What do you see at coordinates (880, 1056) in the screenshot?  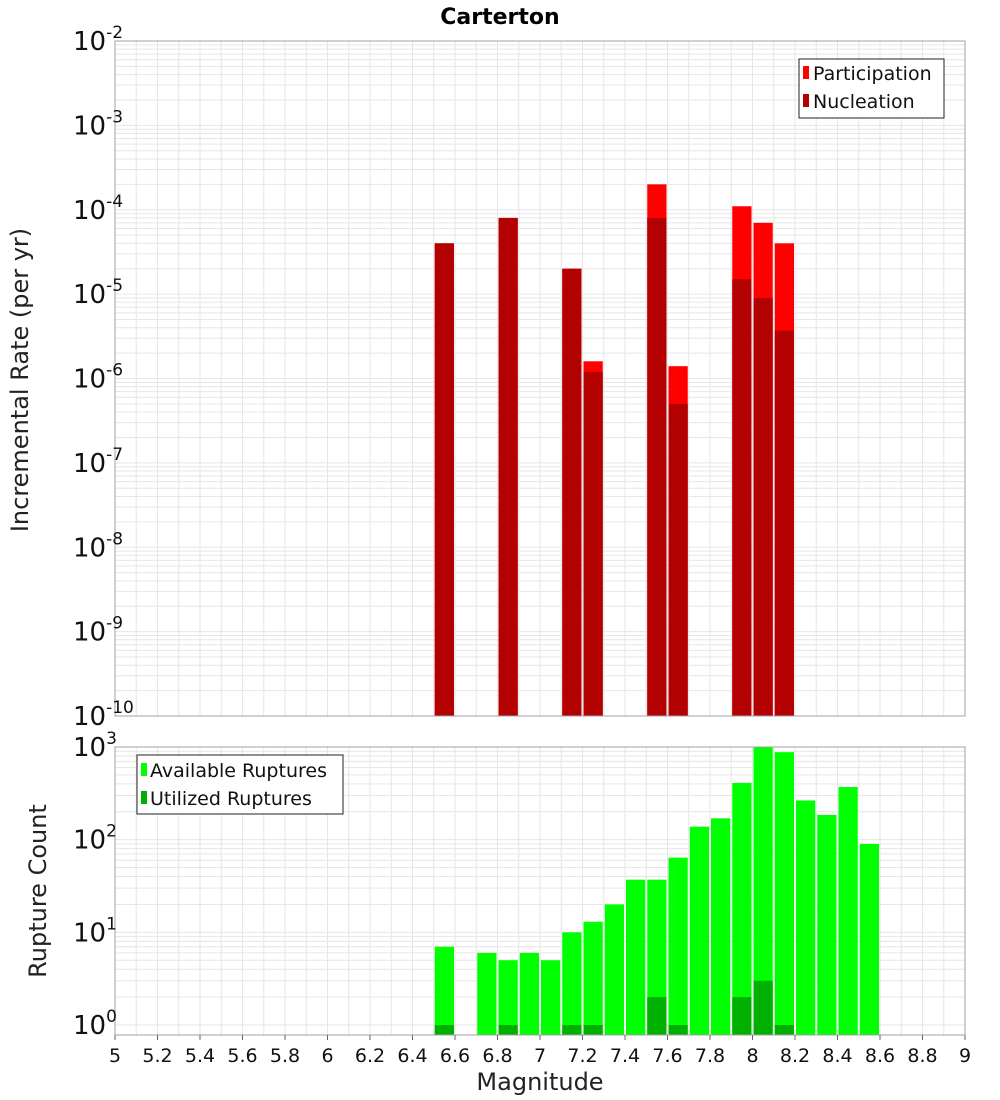 I see `x-tick-label: 8.6` at bounding box center [880, 1056].